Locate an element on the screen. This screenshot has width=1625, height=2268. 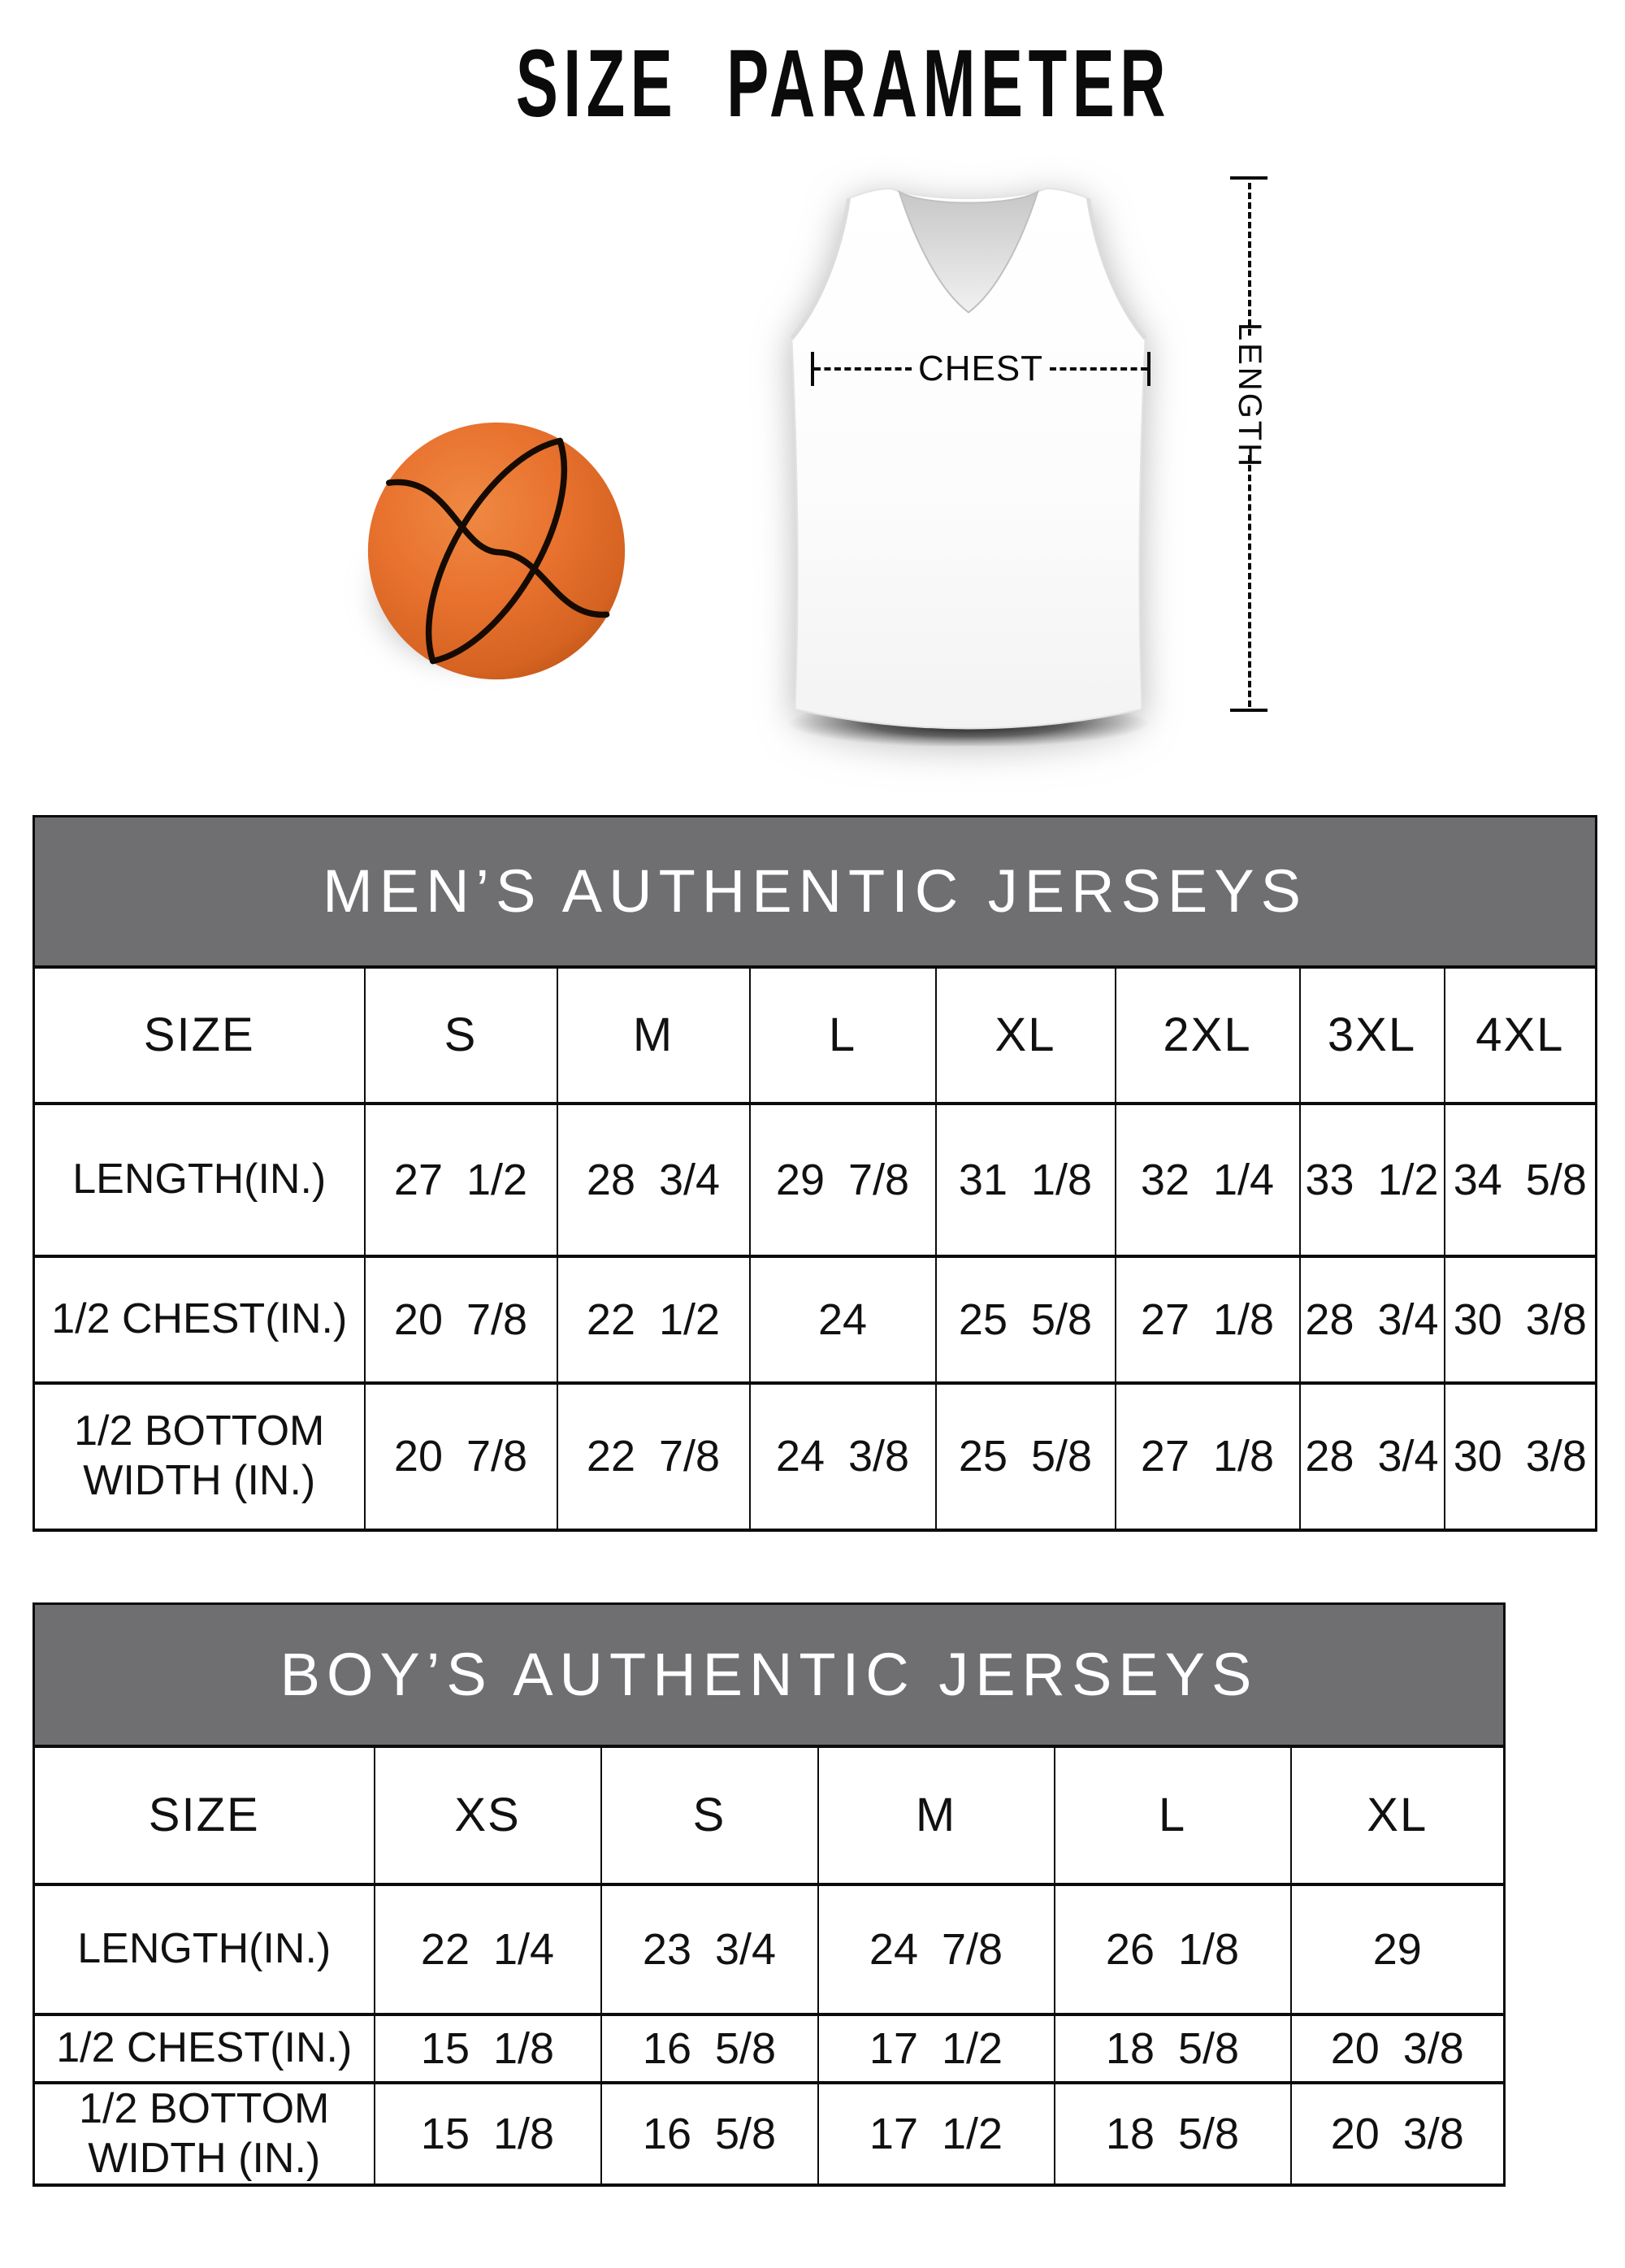
jersey-image is located at coordinates (968, 467).